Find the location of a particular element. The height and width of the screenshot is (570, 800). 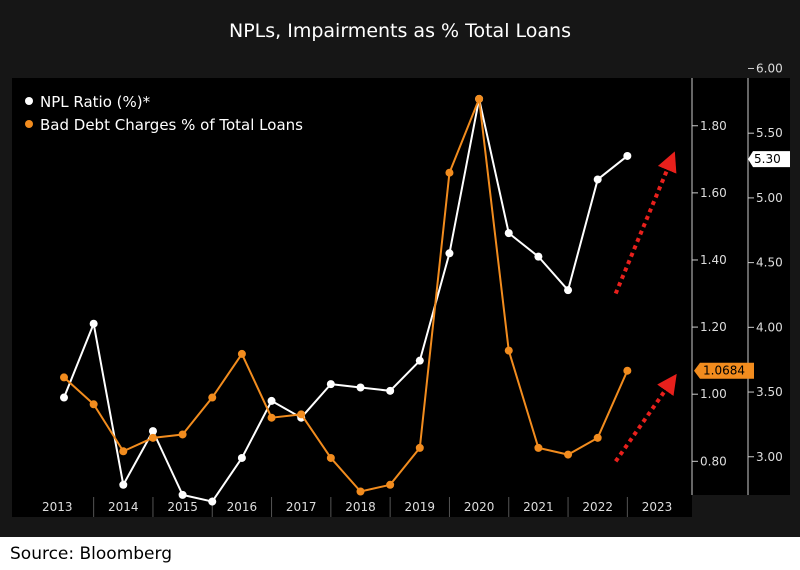

x-tick-label: 2019 is located at coordinates (420, 507).